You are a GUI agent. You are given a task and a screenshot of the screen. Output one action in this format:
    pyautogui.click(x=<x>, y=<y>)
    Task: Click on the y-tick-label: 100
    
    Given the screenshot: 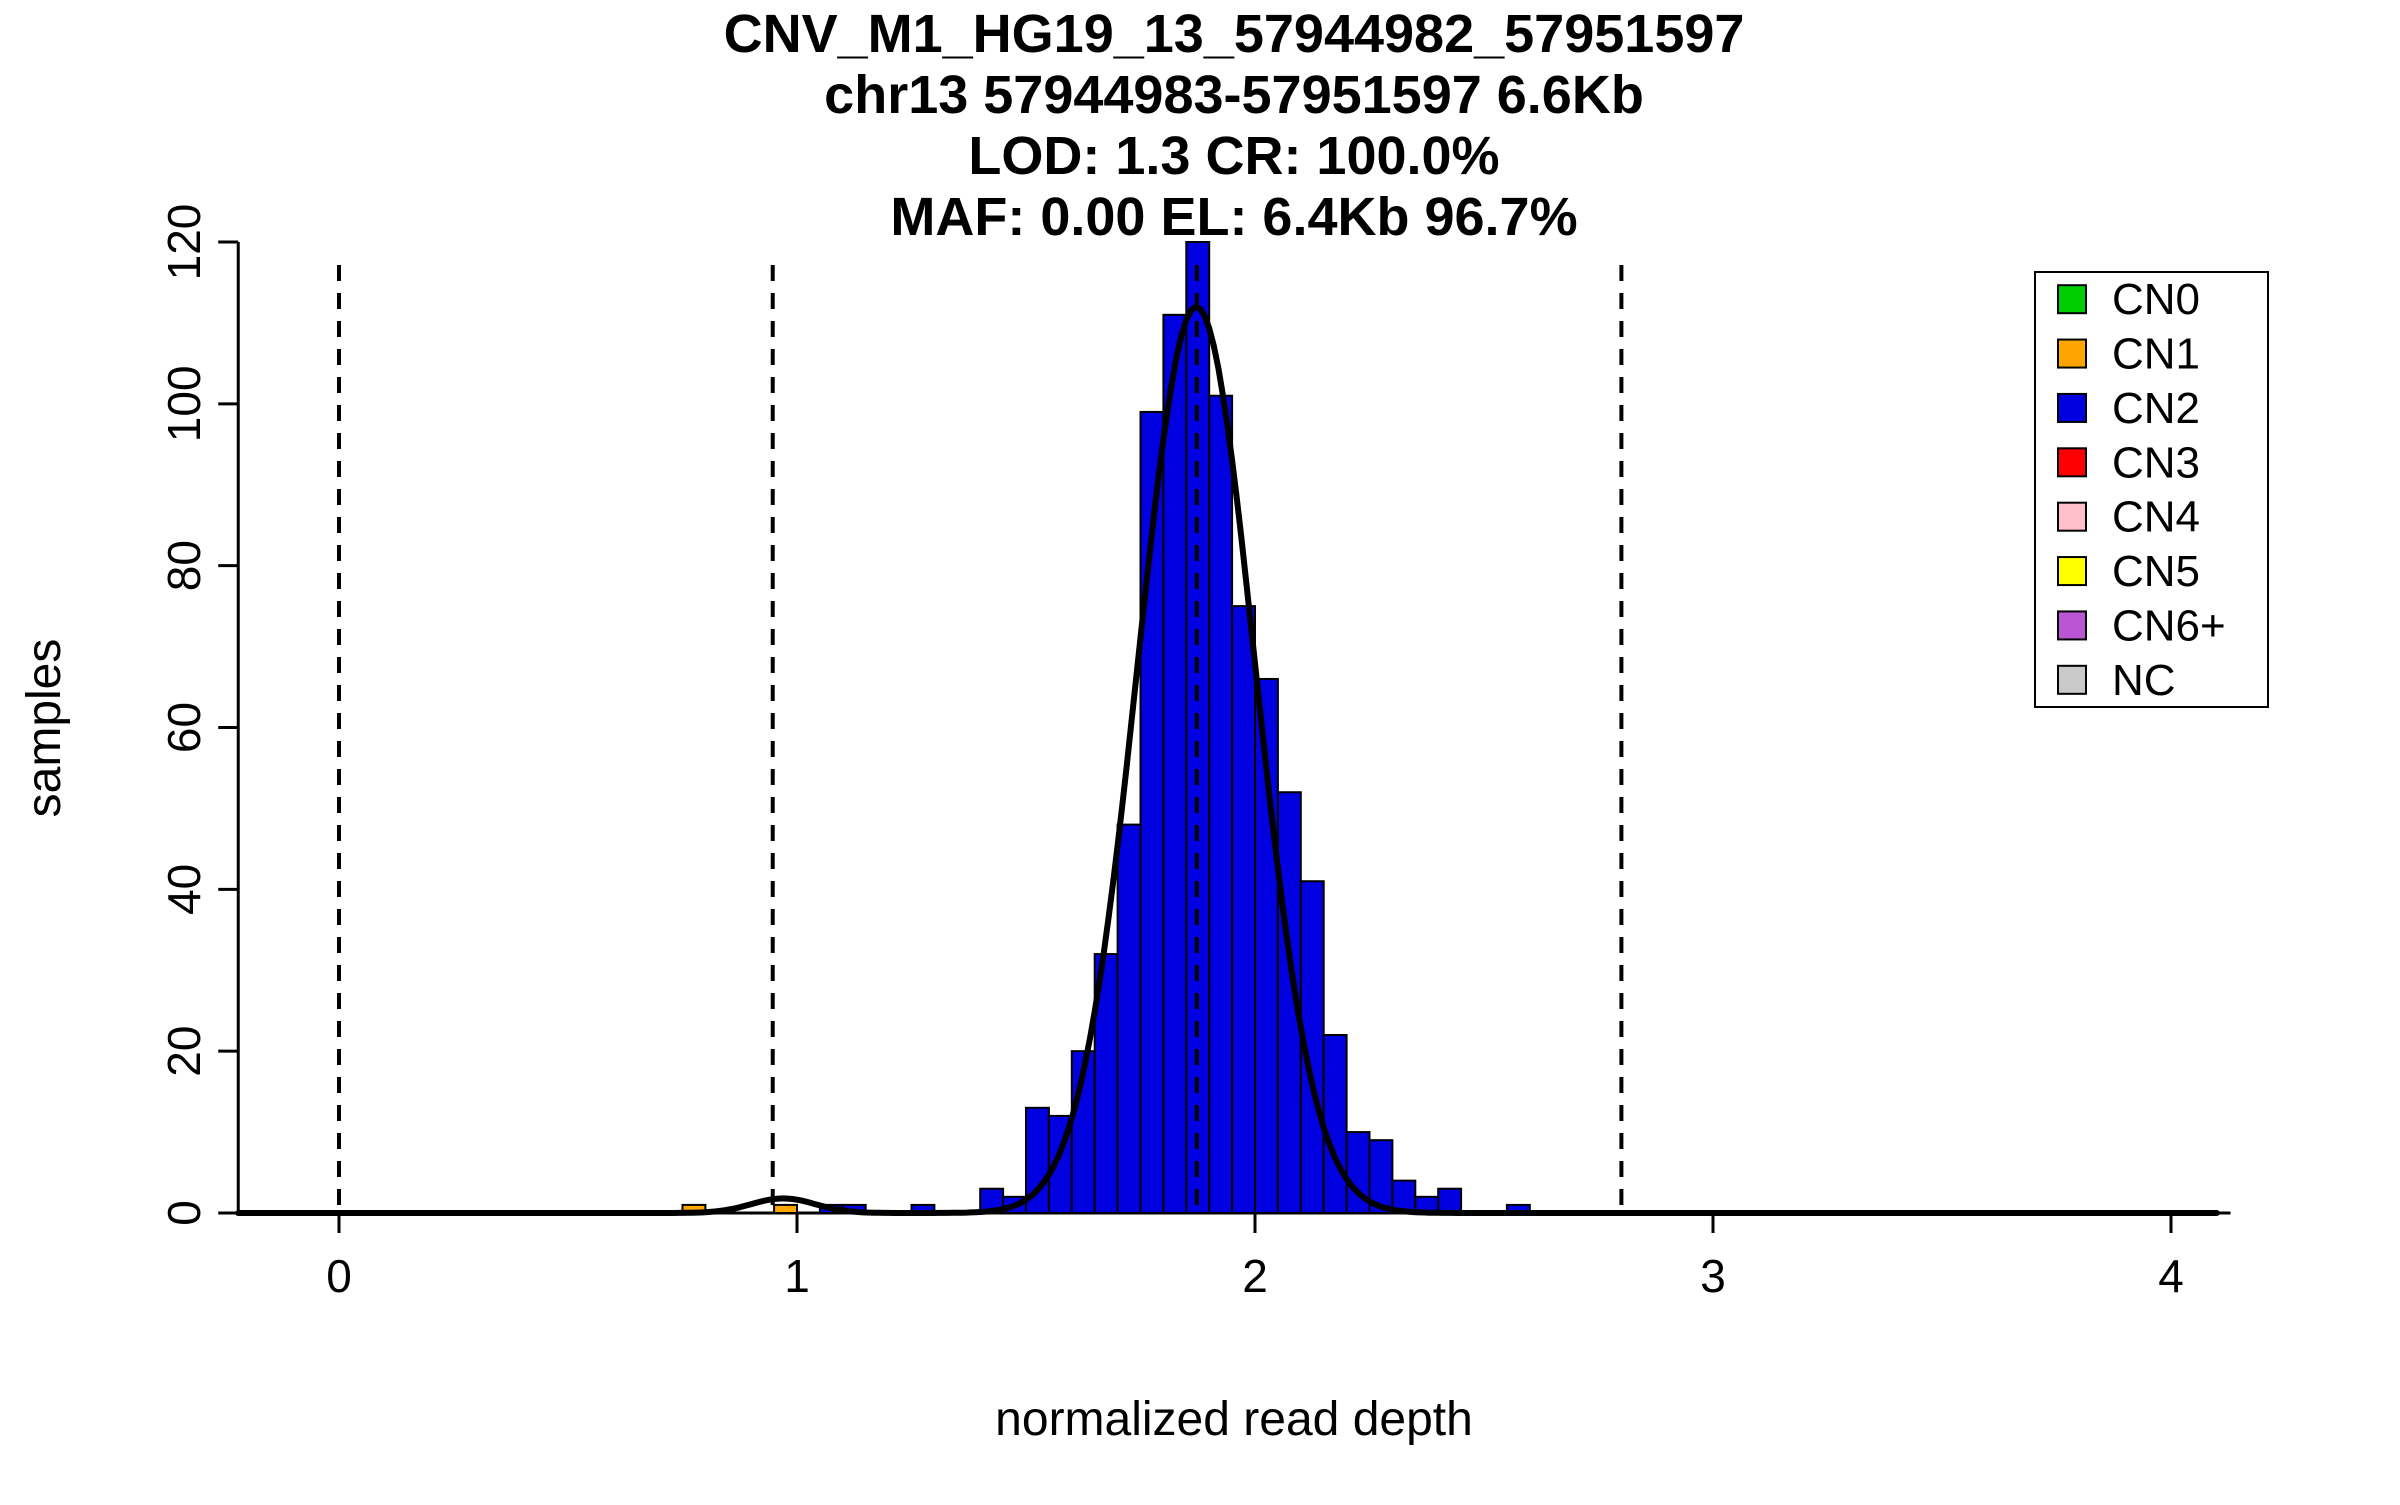 What is the action you would take?
    pyautogui.click(x=184, y=403)
    